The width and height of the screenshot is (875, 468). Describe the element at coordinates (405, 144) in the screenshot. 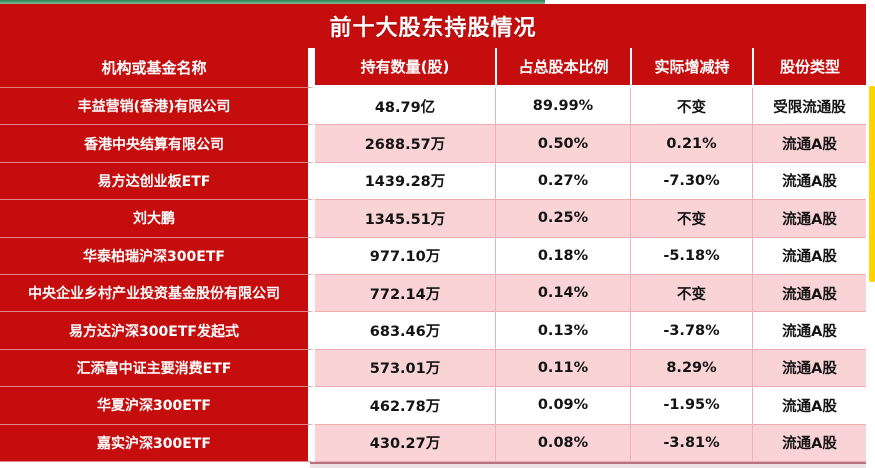

I see `cell-qty: 2688.57万` at that location.